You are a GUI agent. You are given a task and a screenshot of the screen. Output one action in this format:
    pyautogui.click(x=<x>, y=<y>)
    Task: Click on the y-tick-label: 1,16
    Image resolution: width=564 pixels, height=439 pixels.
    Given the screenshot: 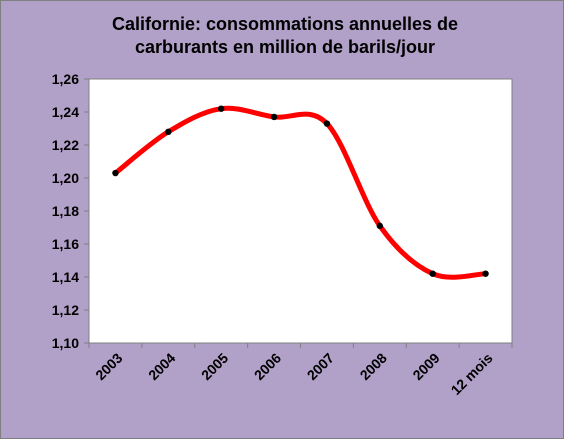 What is the action you would take?
    pyautogui.click(x=65, y=244)
    